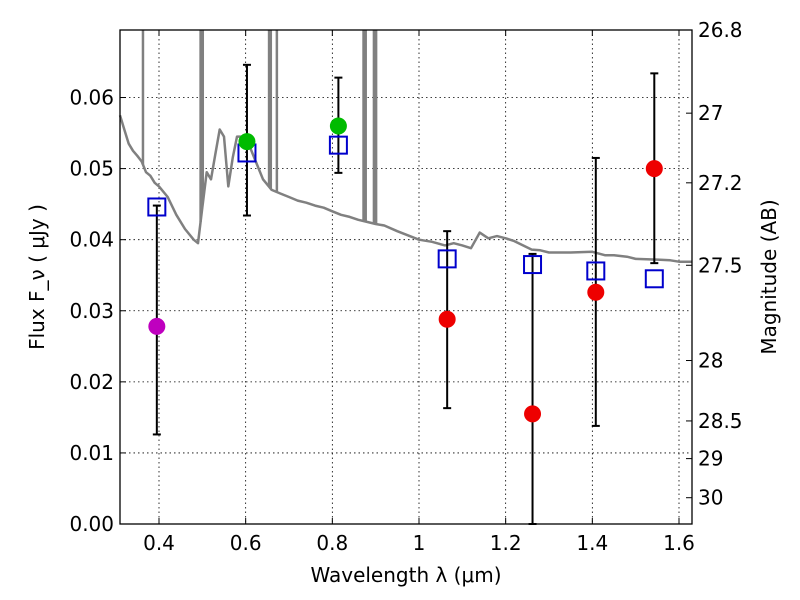 The image size is (800, 600). What do you see at coordinates (37, 277) in the screenshot?
I see `y-axis-label: Flux F_ν ( μJy )` at bounding box center [37, 277].